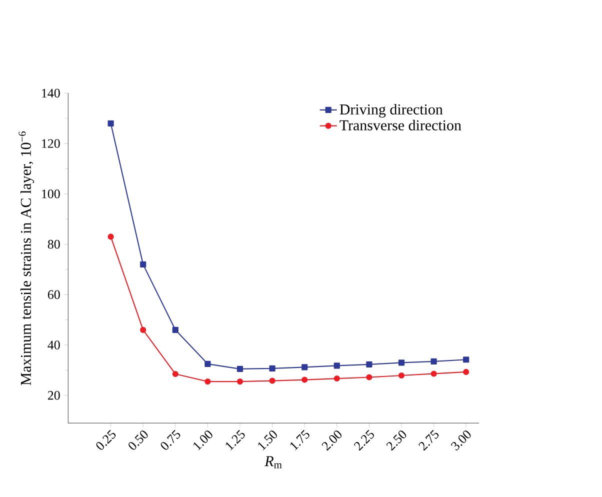 The width and height of the screenshot is (602, 497). Describe the element at coordinates (332, 440) in the screenshot. I see `x-tick-label: 2.00` at that location.